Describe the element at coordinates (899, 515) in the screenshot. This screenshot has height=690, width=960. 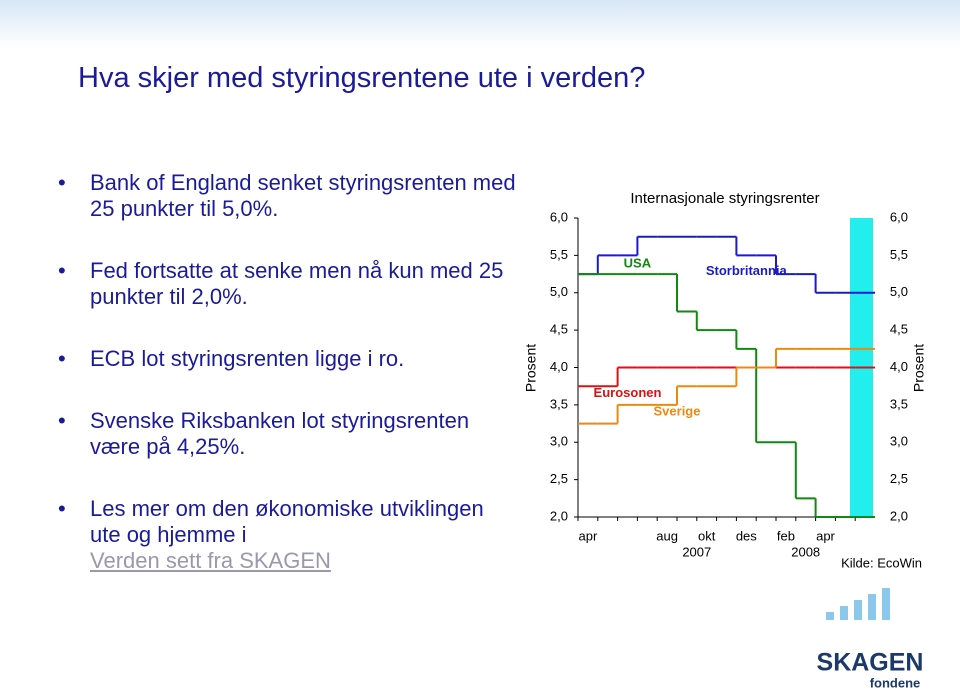
I see `y2-tick-label: 2,0` at that location.